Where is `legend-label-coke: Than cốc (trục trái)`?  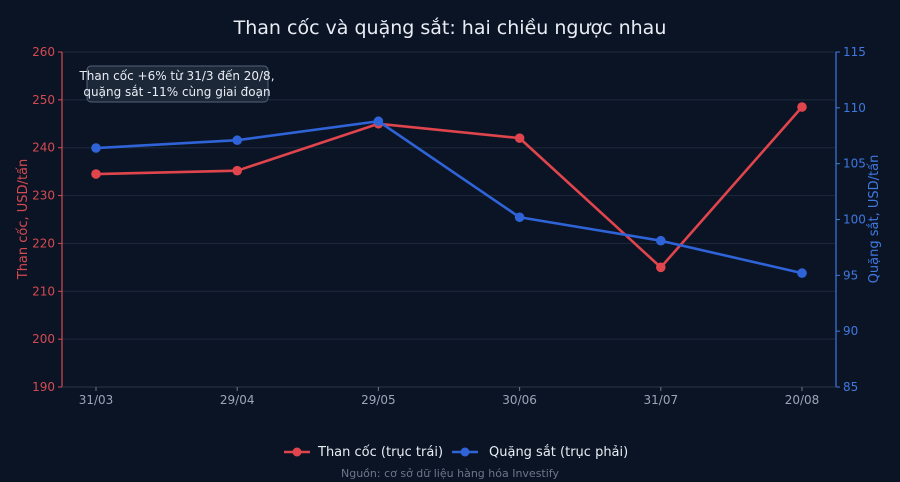
legend-label-coke: Than cốc (trục trái) is located at coordinates (380, 452).